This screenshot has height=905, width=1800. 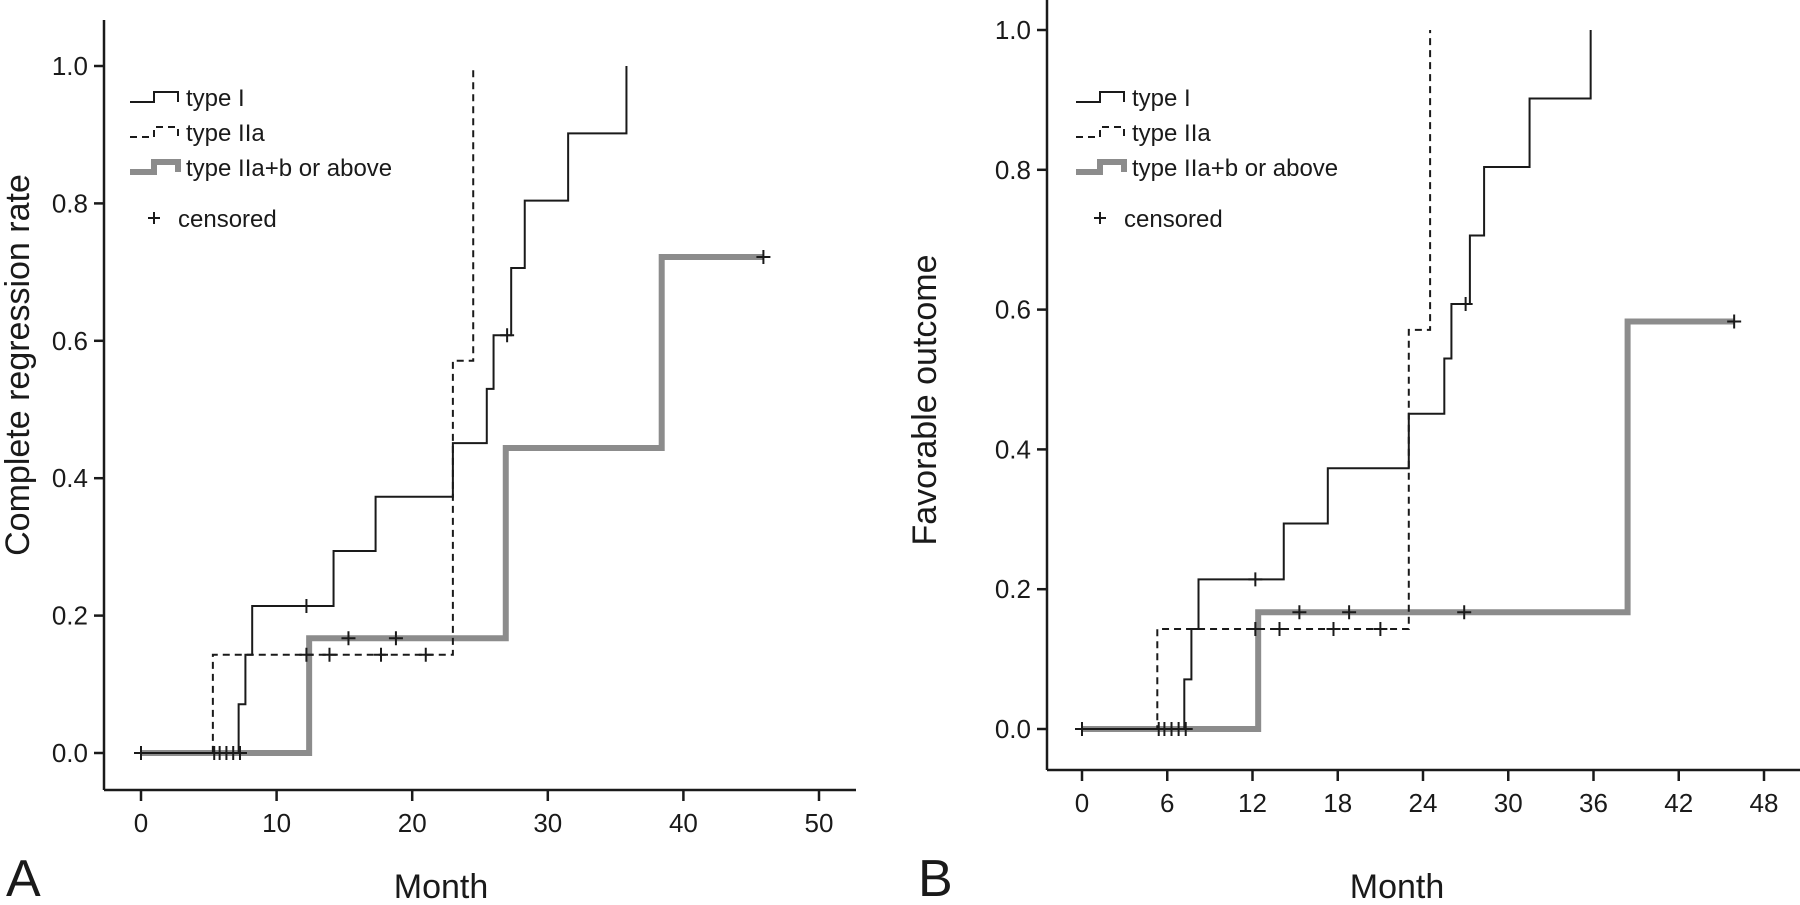 What do you see at coordinates (18, 365) in the screenshot?
I see `panel-a-y-axis-title: Complete regression rate` at bounding box center [18, 365].